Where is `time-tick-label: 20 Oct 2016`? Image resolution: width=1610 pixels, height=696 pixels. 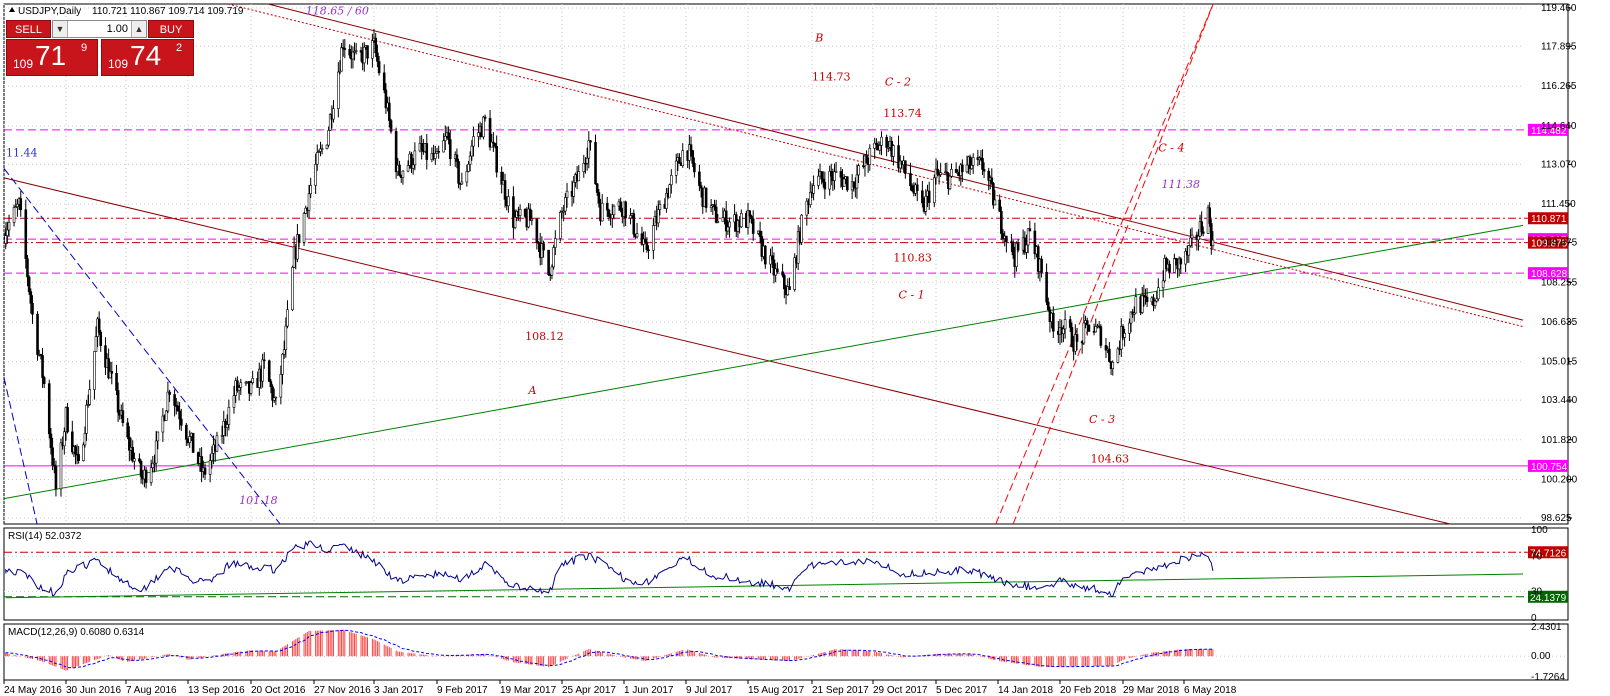
time-tick-label: 20 Oct 2016 is located at coordinates (278, 690).